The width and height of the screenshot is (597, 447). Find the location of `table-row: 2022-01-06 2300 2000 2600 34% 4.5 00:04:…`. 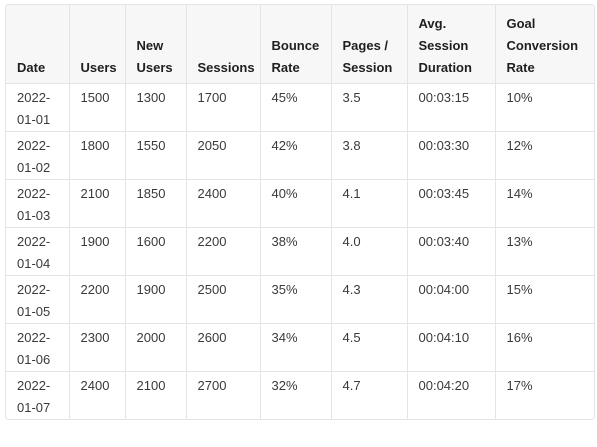

table-row: 2022-01-06 2300 2000 2600 34% 4.5 00:04:… is located at coordinates (300, 347).